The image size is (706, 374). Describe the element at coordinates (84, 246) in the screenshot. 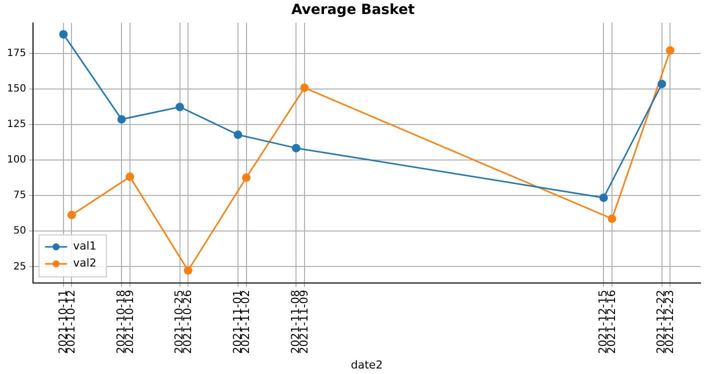

I see `legend-label: val1` at that location.